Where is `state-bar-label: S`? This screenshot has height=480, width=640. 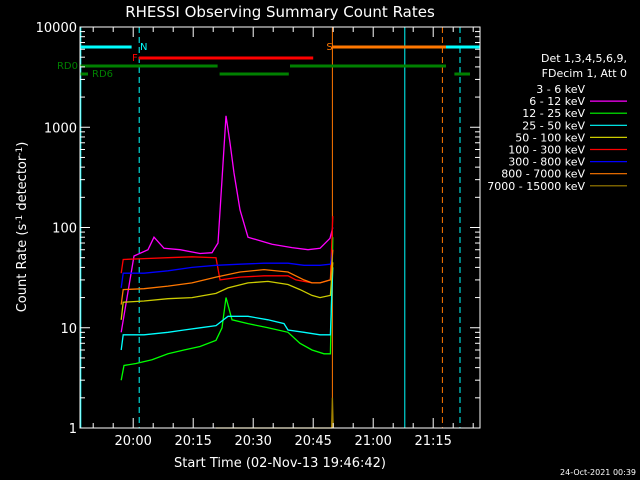 state-bar-label: S is located at coordinates (329, 47).